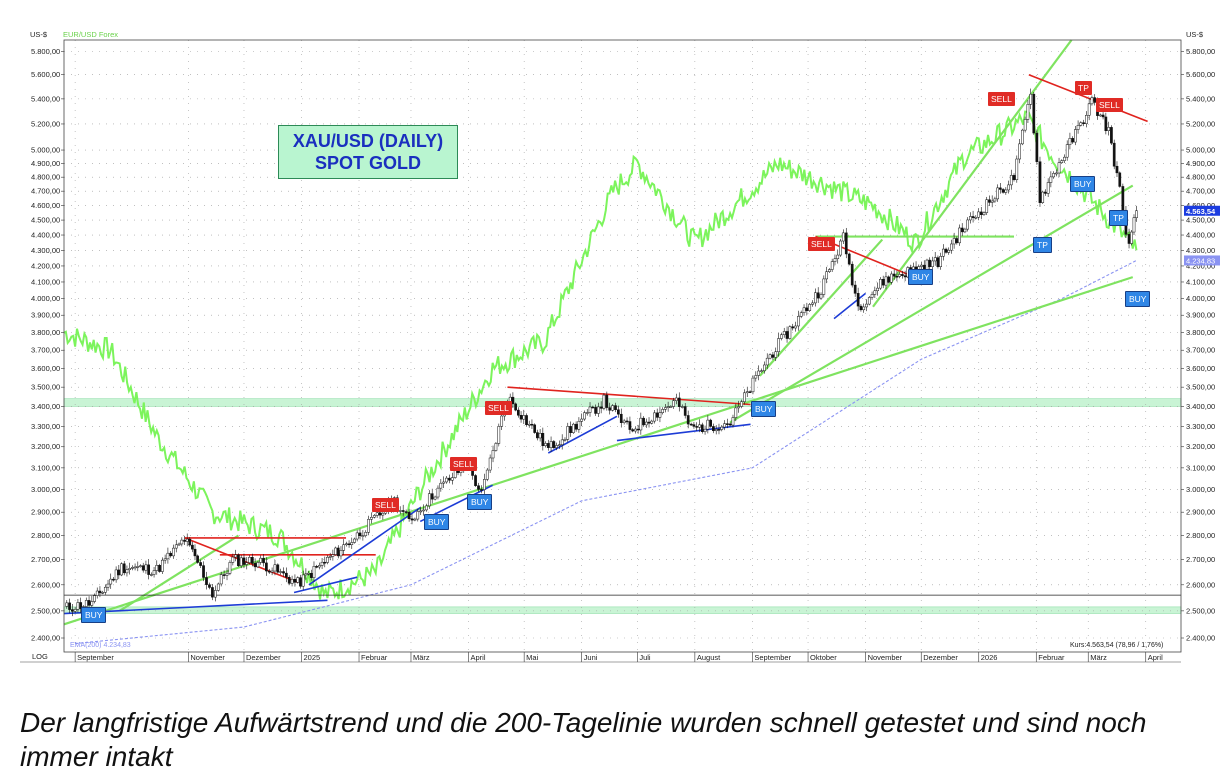  I want to click on blue-trendline, so click(683, 432).